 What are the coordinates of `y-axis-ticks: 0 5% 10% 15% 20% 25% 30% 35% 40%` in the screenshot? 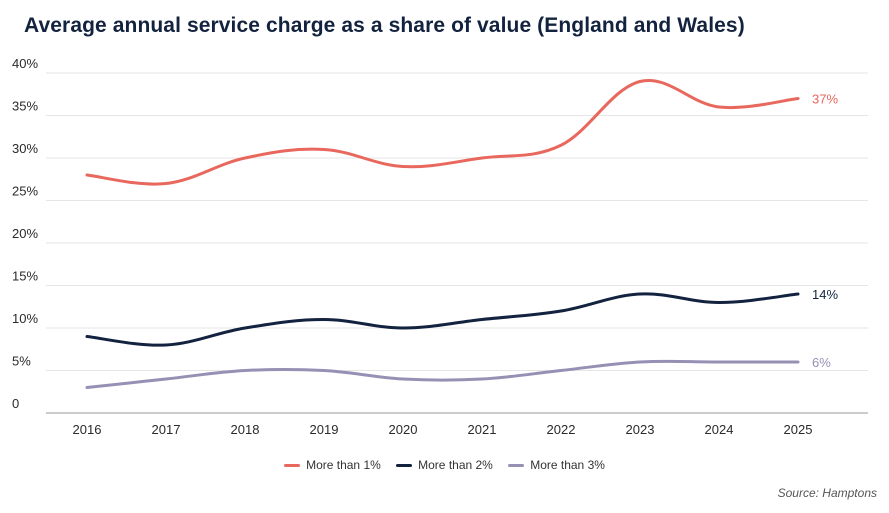 It's located at (25, 233).